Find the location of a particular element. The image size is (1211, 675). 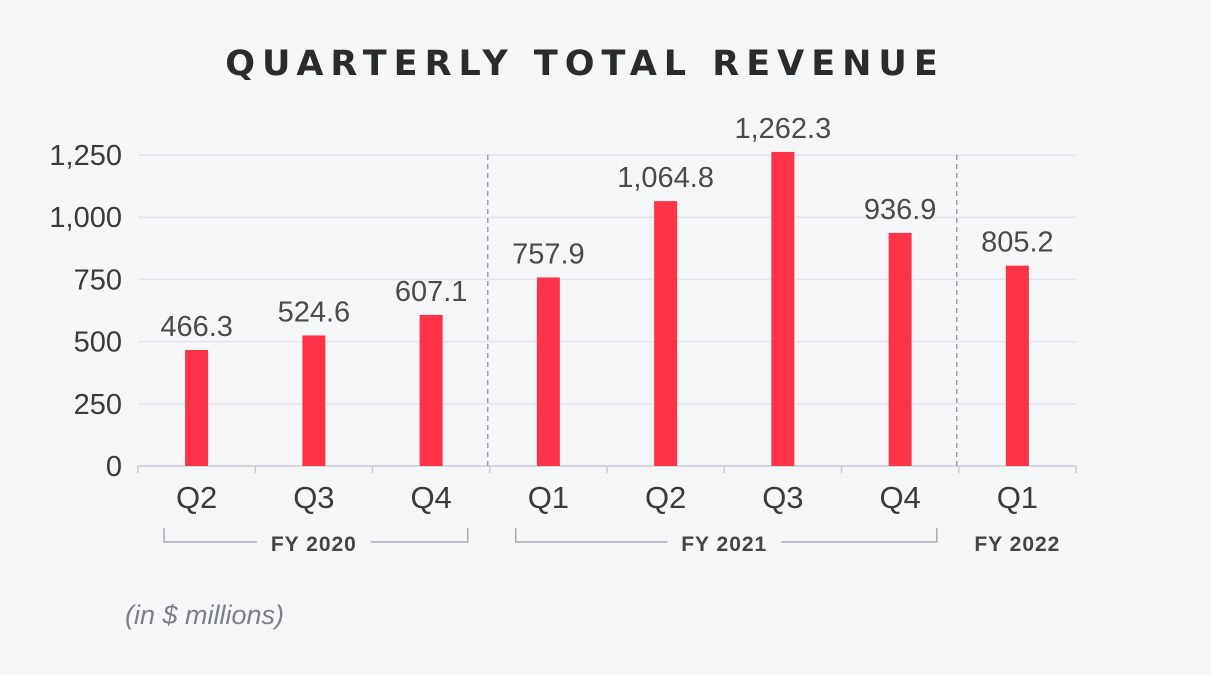

data-label: 466.3 is located at coordinates (196, 327).